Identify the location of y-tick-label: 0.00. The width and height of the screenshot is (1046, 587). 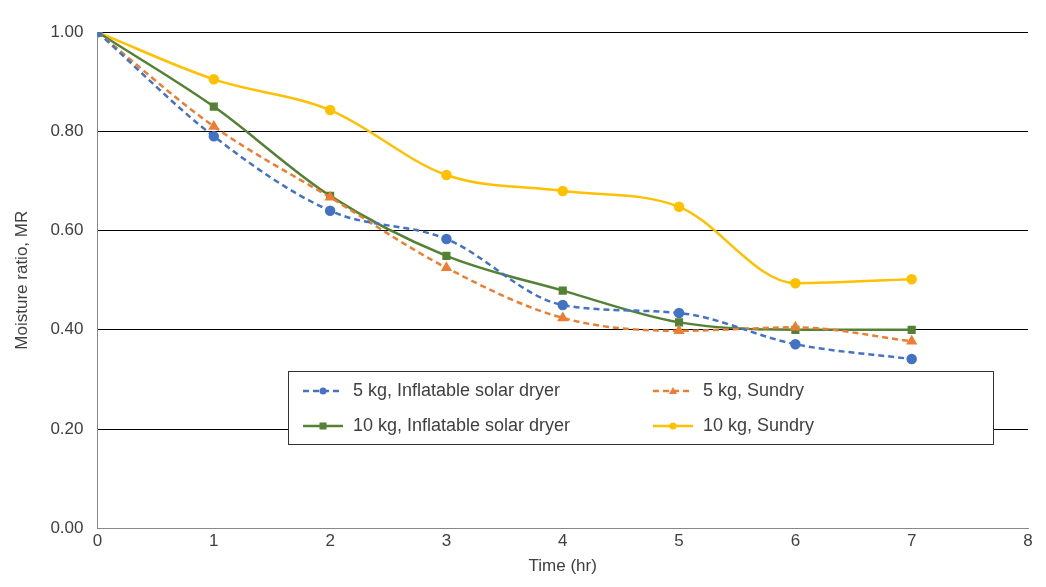
(67, 527).